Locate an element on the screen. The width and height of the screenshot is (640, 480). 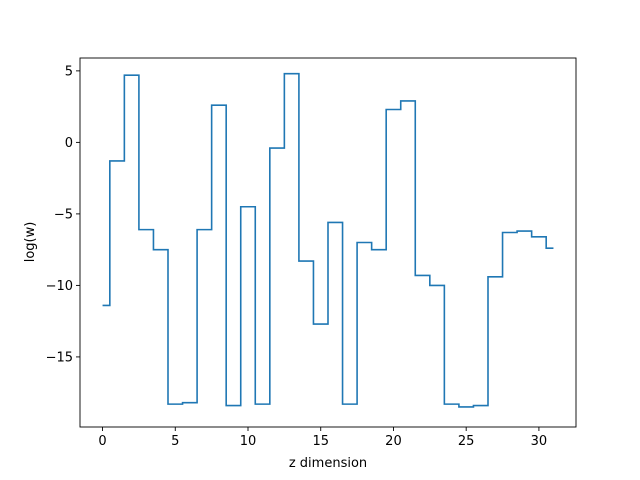
y-tick-label: −5 is located at coordinates (63, 214).